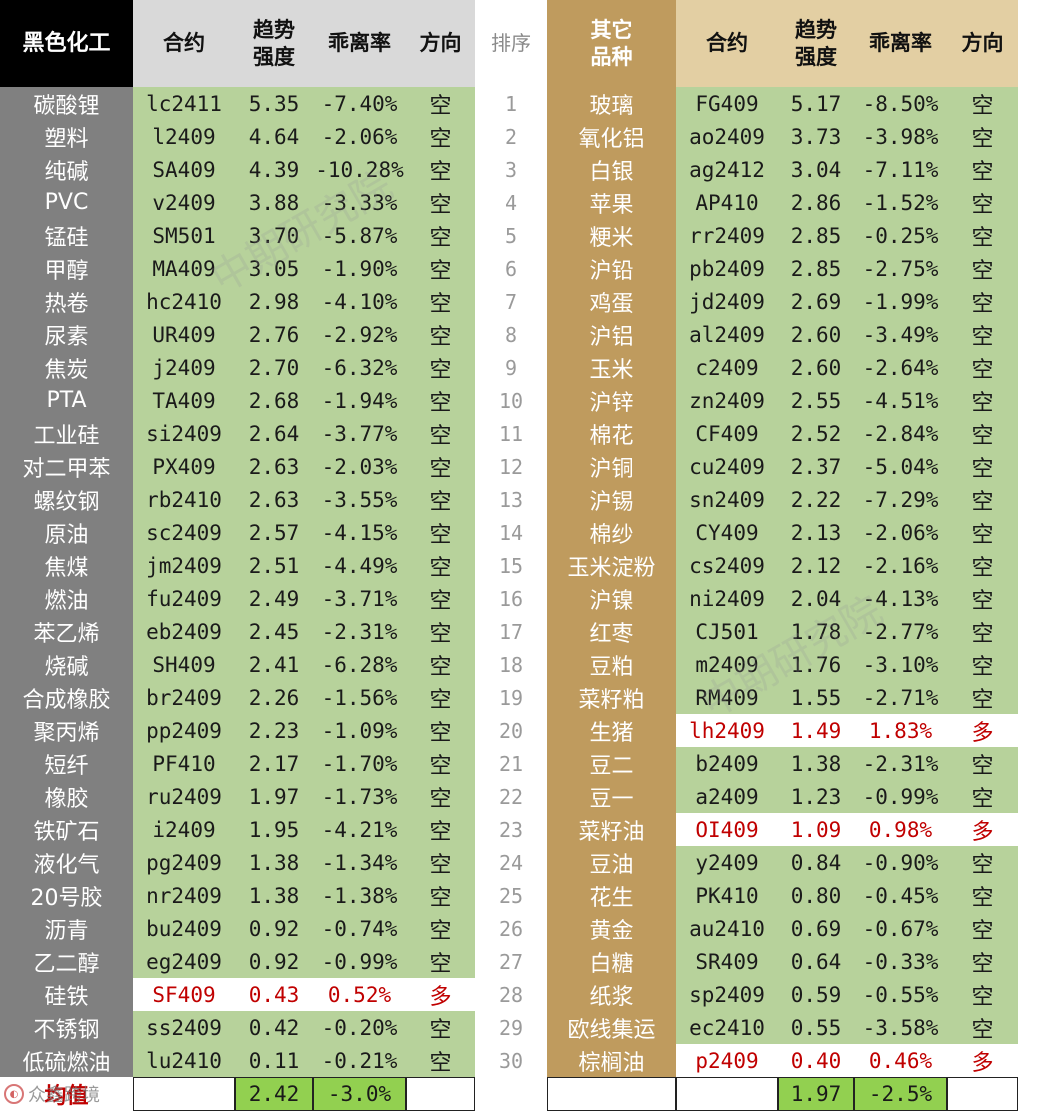 Image resolution: width=1044 pixels, height=1111 pixels. What do you see at coordinates (611, 598) in the screenshot?
I see `right-commodity-name: 沪镍` at bounding box center [611, 598].